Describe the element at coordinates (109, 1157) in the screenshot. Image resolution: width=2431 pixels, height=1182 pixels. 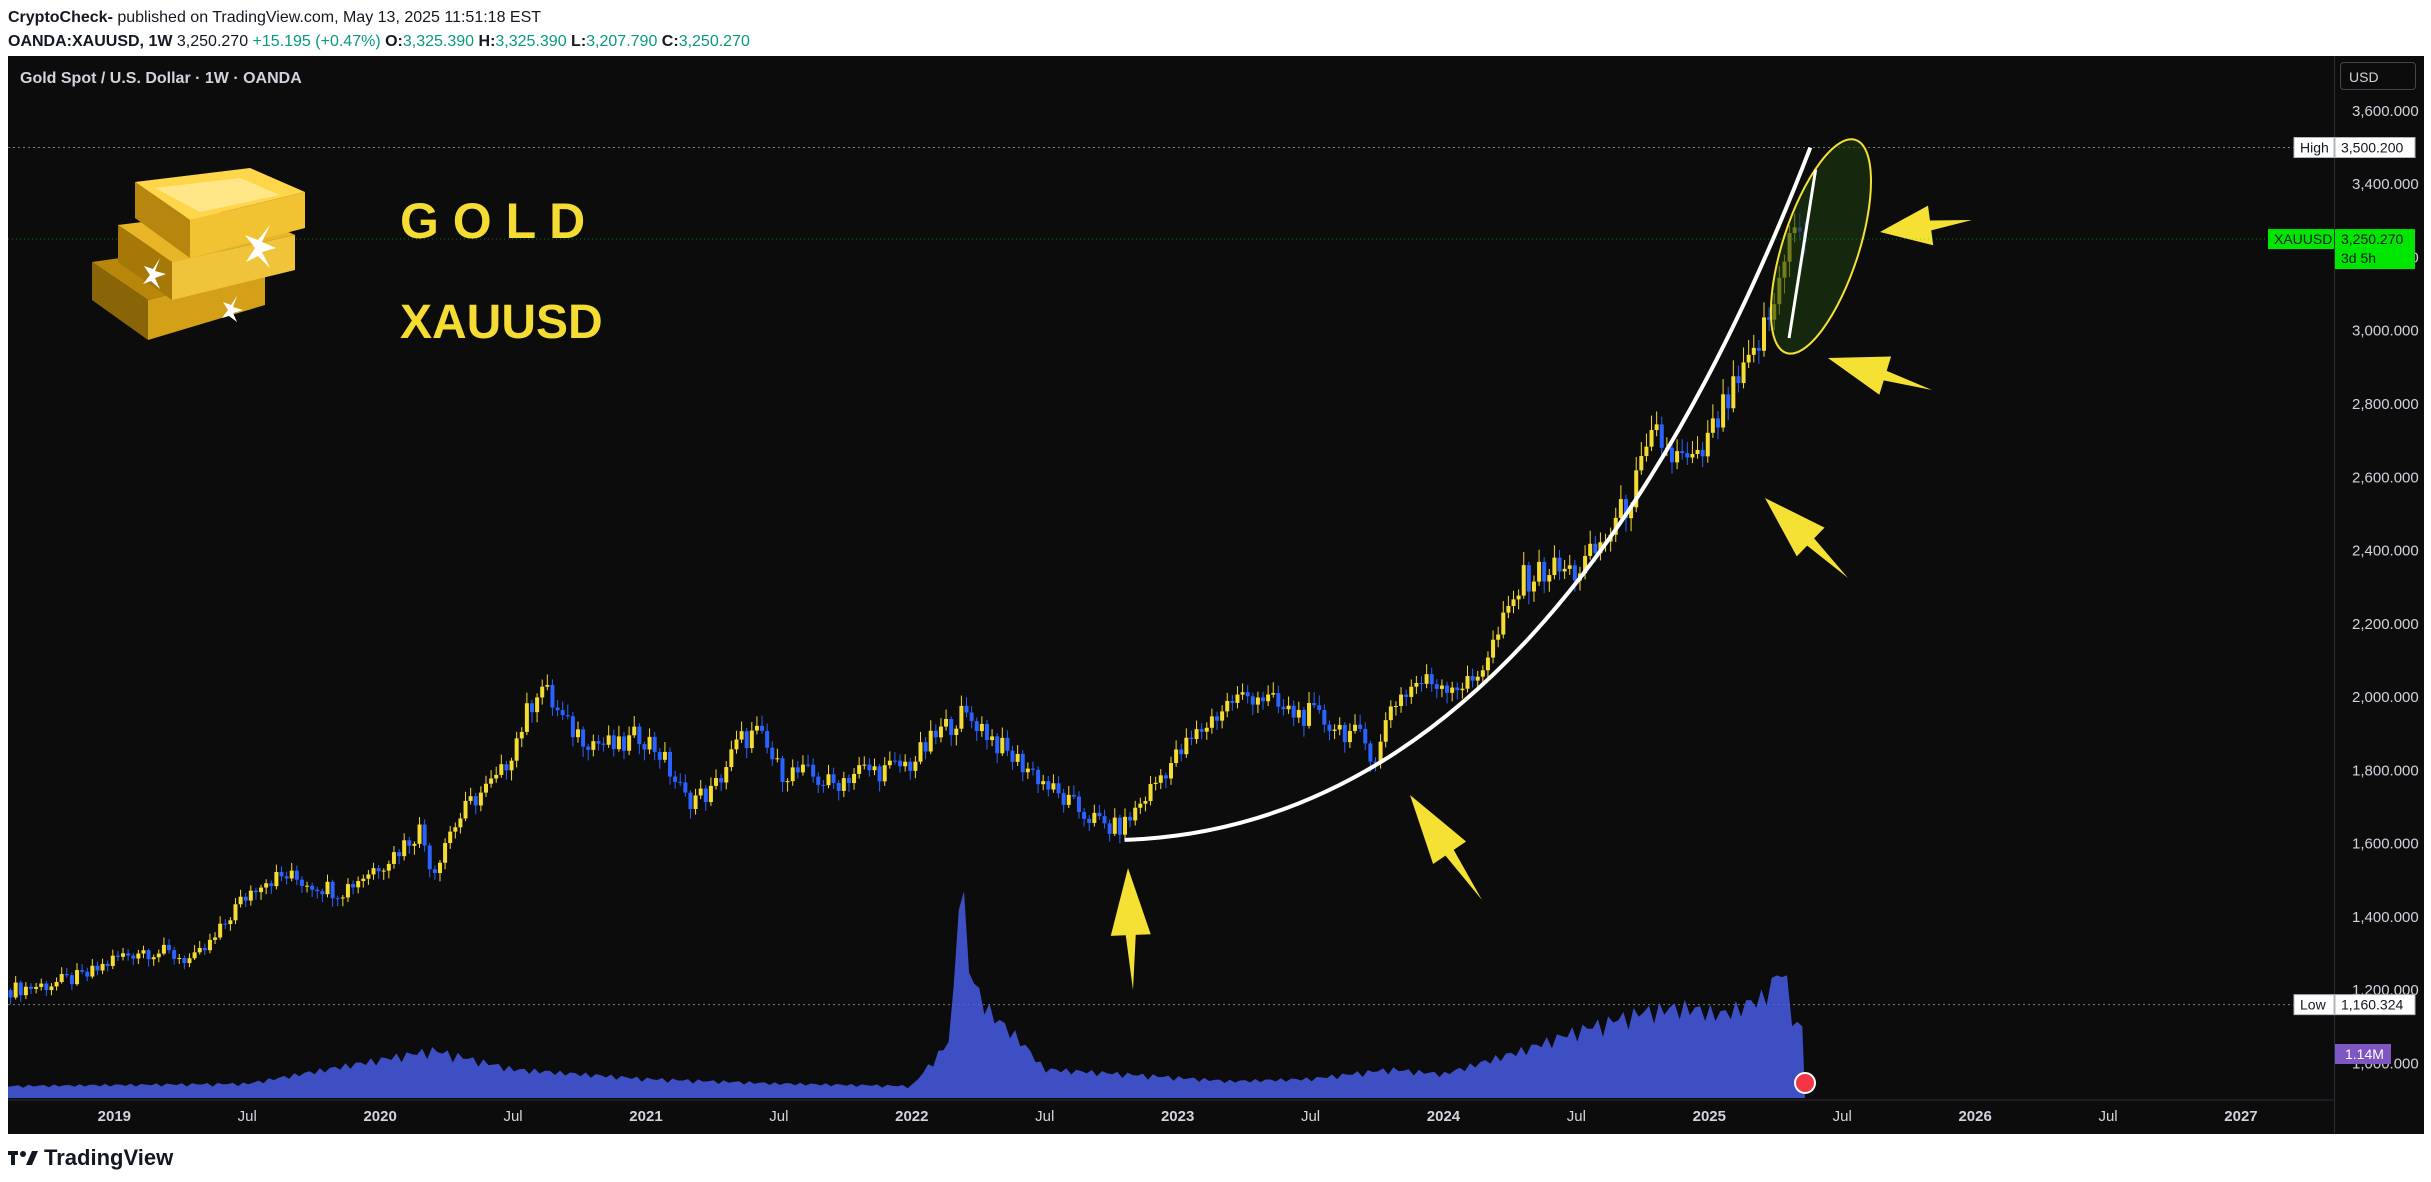
I see `tradingview-brand: TradingView` at that location.